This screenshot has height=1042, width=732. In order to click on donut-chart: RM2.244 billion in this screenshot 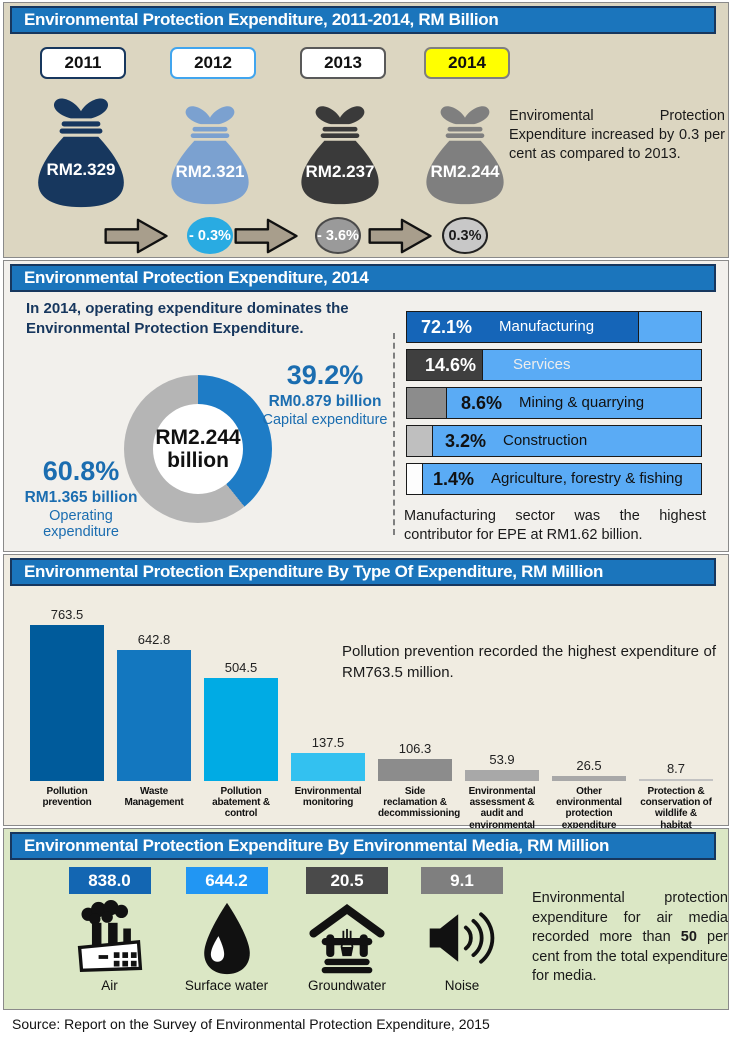, I will do `click(198, 449)`.